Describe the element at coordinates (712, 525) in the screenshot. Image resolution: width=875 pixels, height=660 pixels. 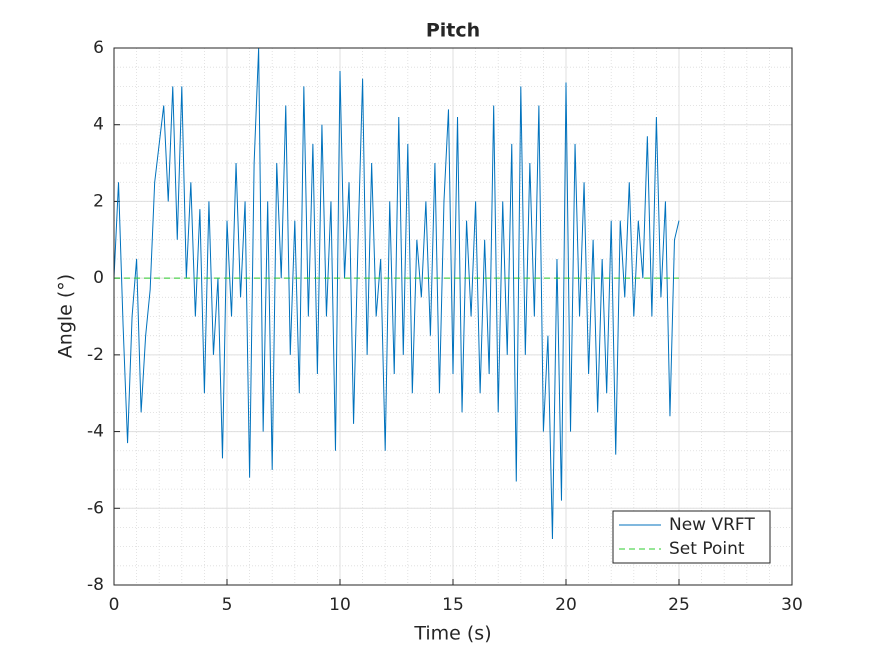
I see `legend-label: New VRFT` at that location.